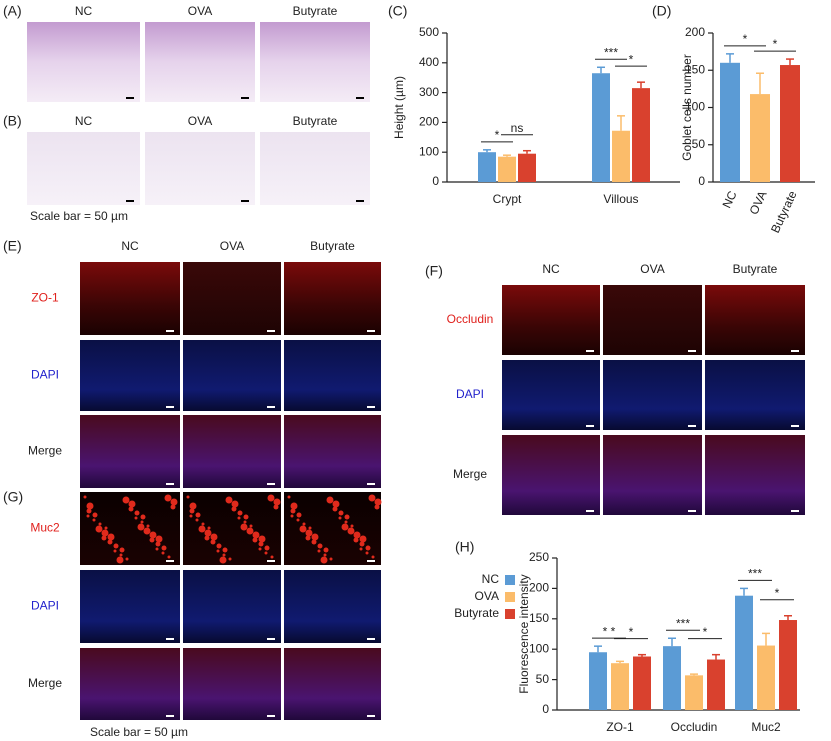 Image resolution: width=831 pixels, height=741 pixels. What do you see at coordinates (694, 727) in the screenshot?
I see `x-tick-label: Occludin` at bounding box center [694, 727].